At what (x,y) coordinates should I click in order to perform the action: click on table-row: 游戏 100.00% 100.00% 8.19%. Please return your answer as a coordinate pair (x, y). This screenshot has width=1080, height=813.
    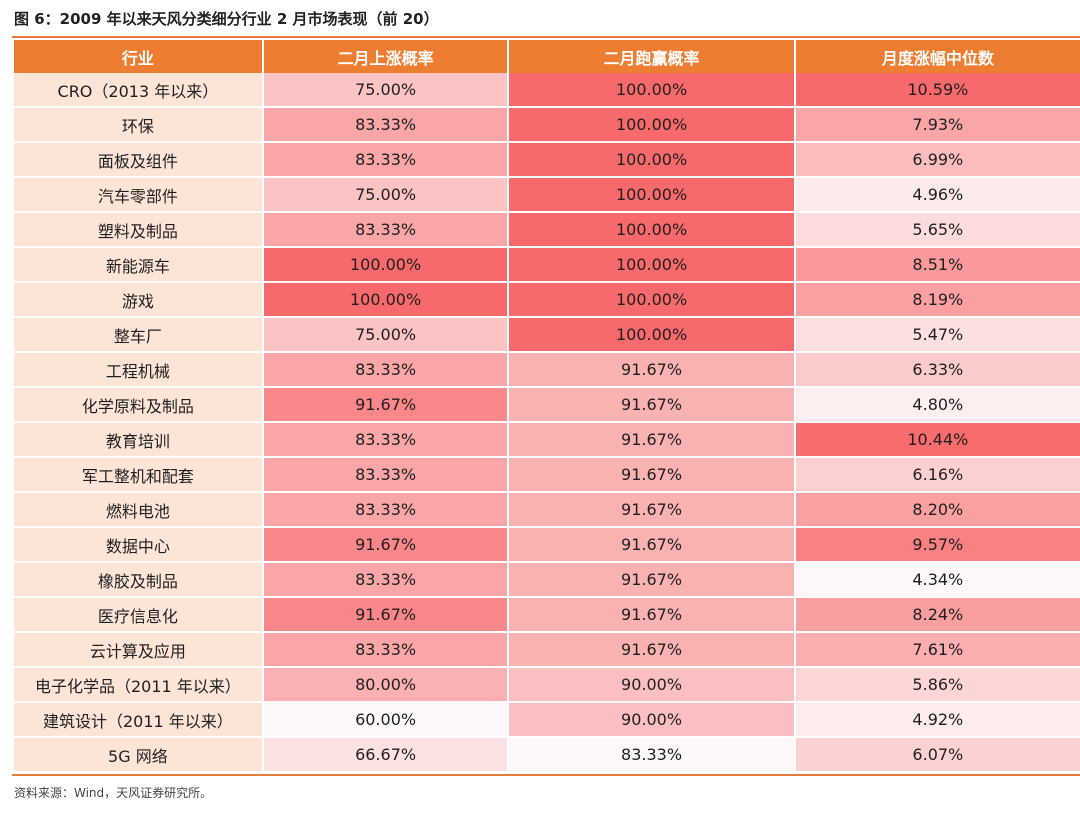
    Looking at the image, I should click on (547, 300).